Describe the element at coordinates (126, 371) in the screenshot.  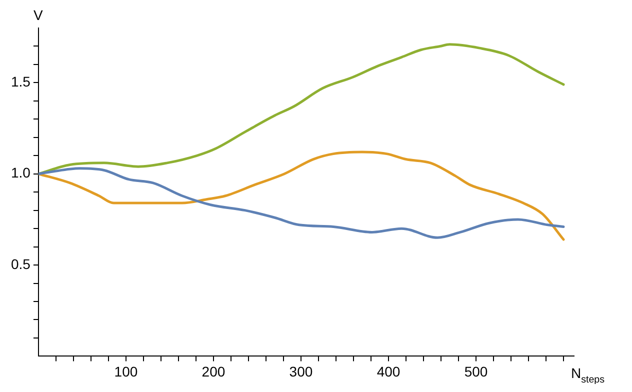
I see `x-tick-label: 100` at that location.